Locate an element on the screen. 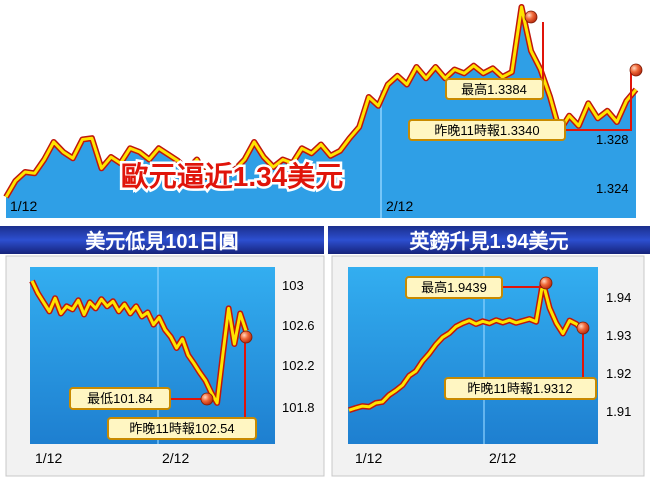 The height and width of the screenshot is (481, 650). pound-header-bar is located at coordinates (489, 240).